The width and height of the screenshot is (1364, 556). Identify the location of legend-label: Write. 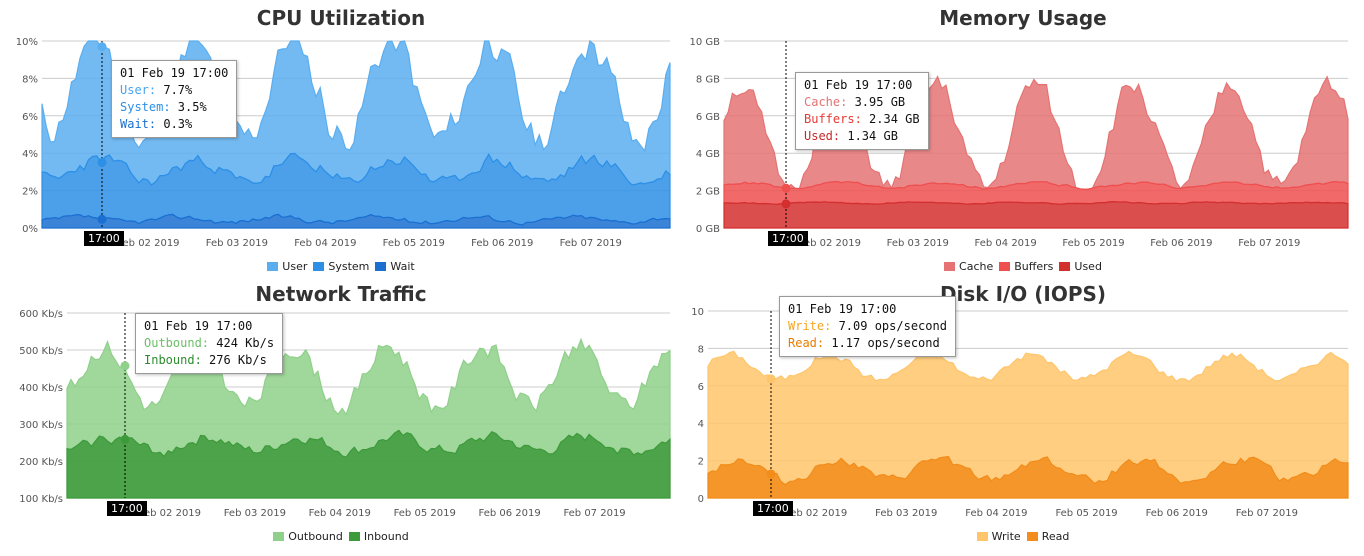
(1006, 536).